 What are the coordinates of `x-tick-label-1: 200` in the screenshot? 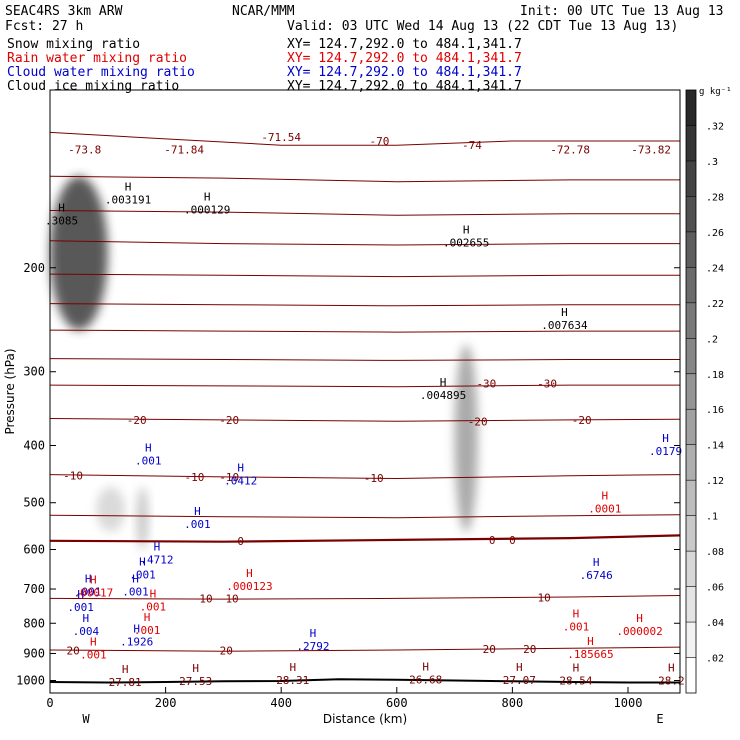 It's located at (166, 703).